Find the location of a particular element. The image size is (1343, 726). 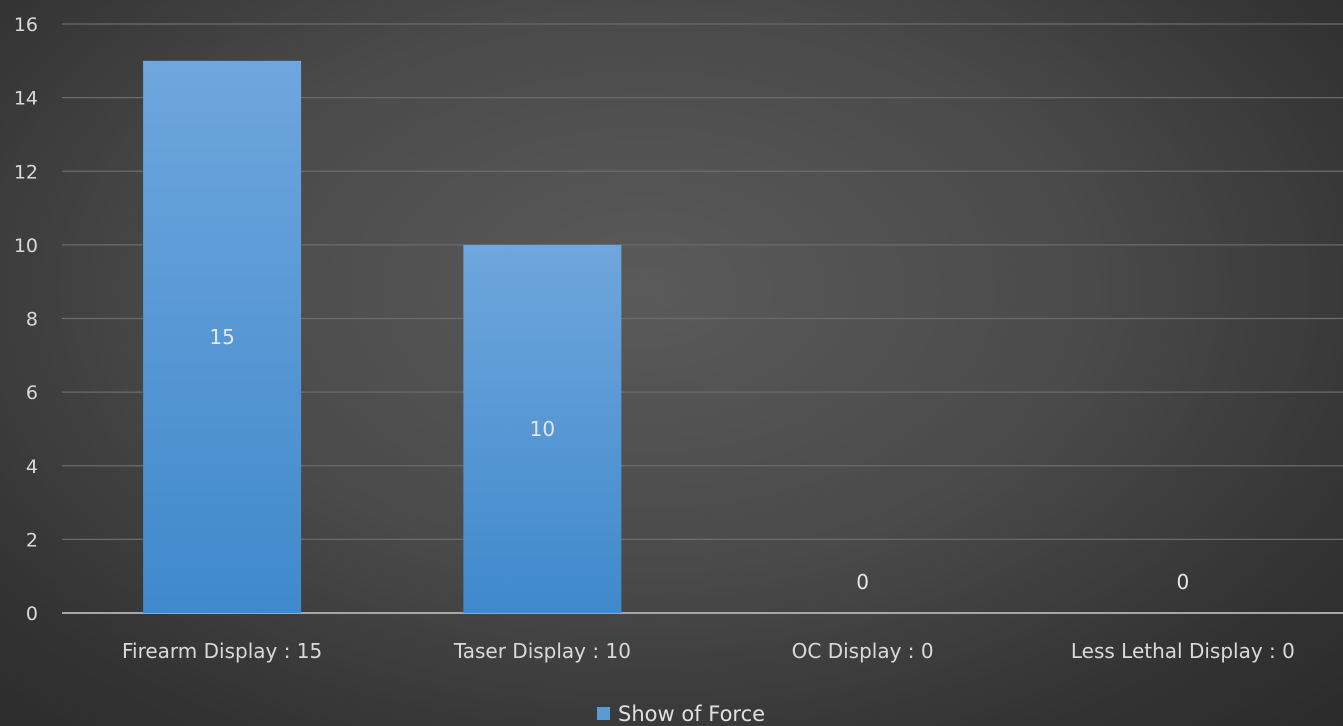

y-tick-label: 0 is located at coordinates (32, 614).